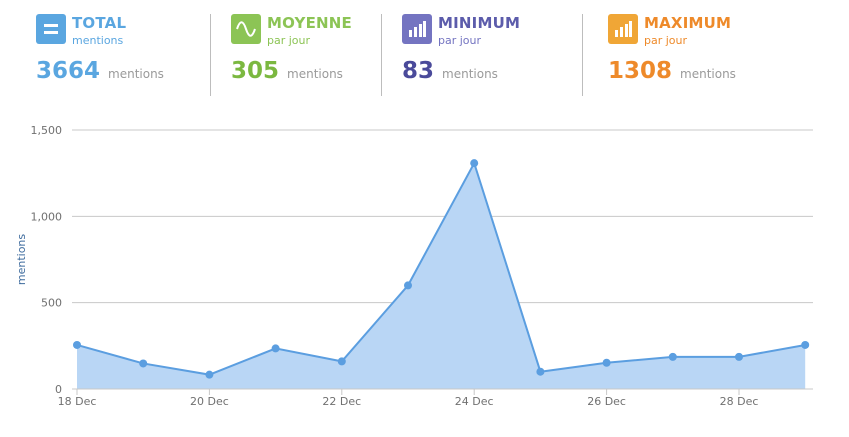  What do you see at coordinates (51, 303) in the screenshot?
I see `y-tick-label: 500` at bounding box center [51, 303].